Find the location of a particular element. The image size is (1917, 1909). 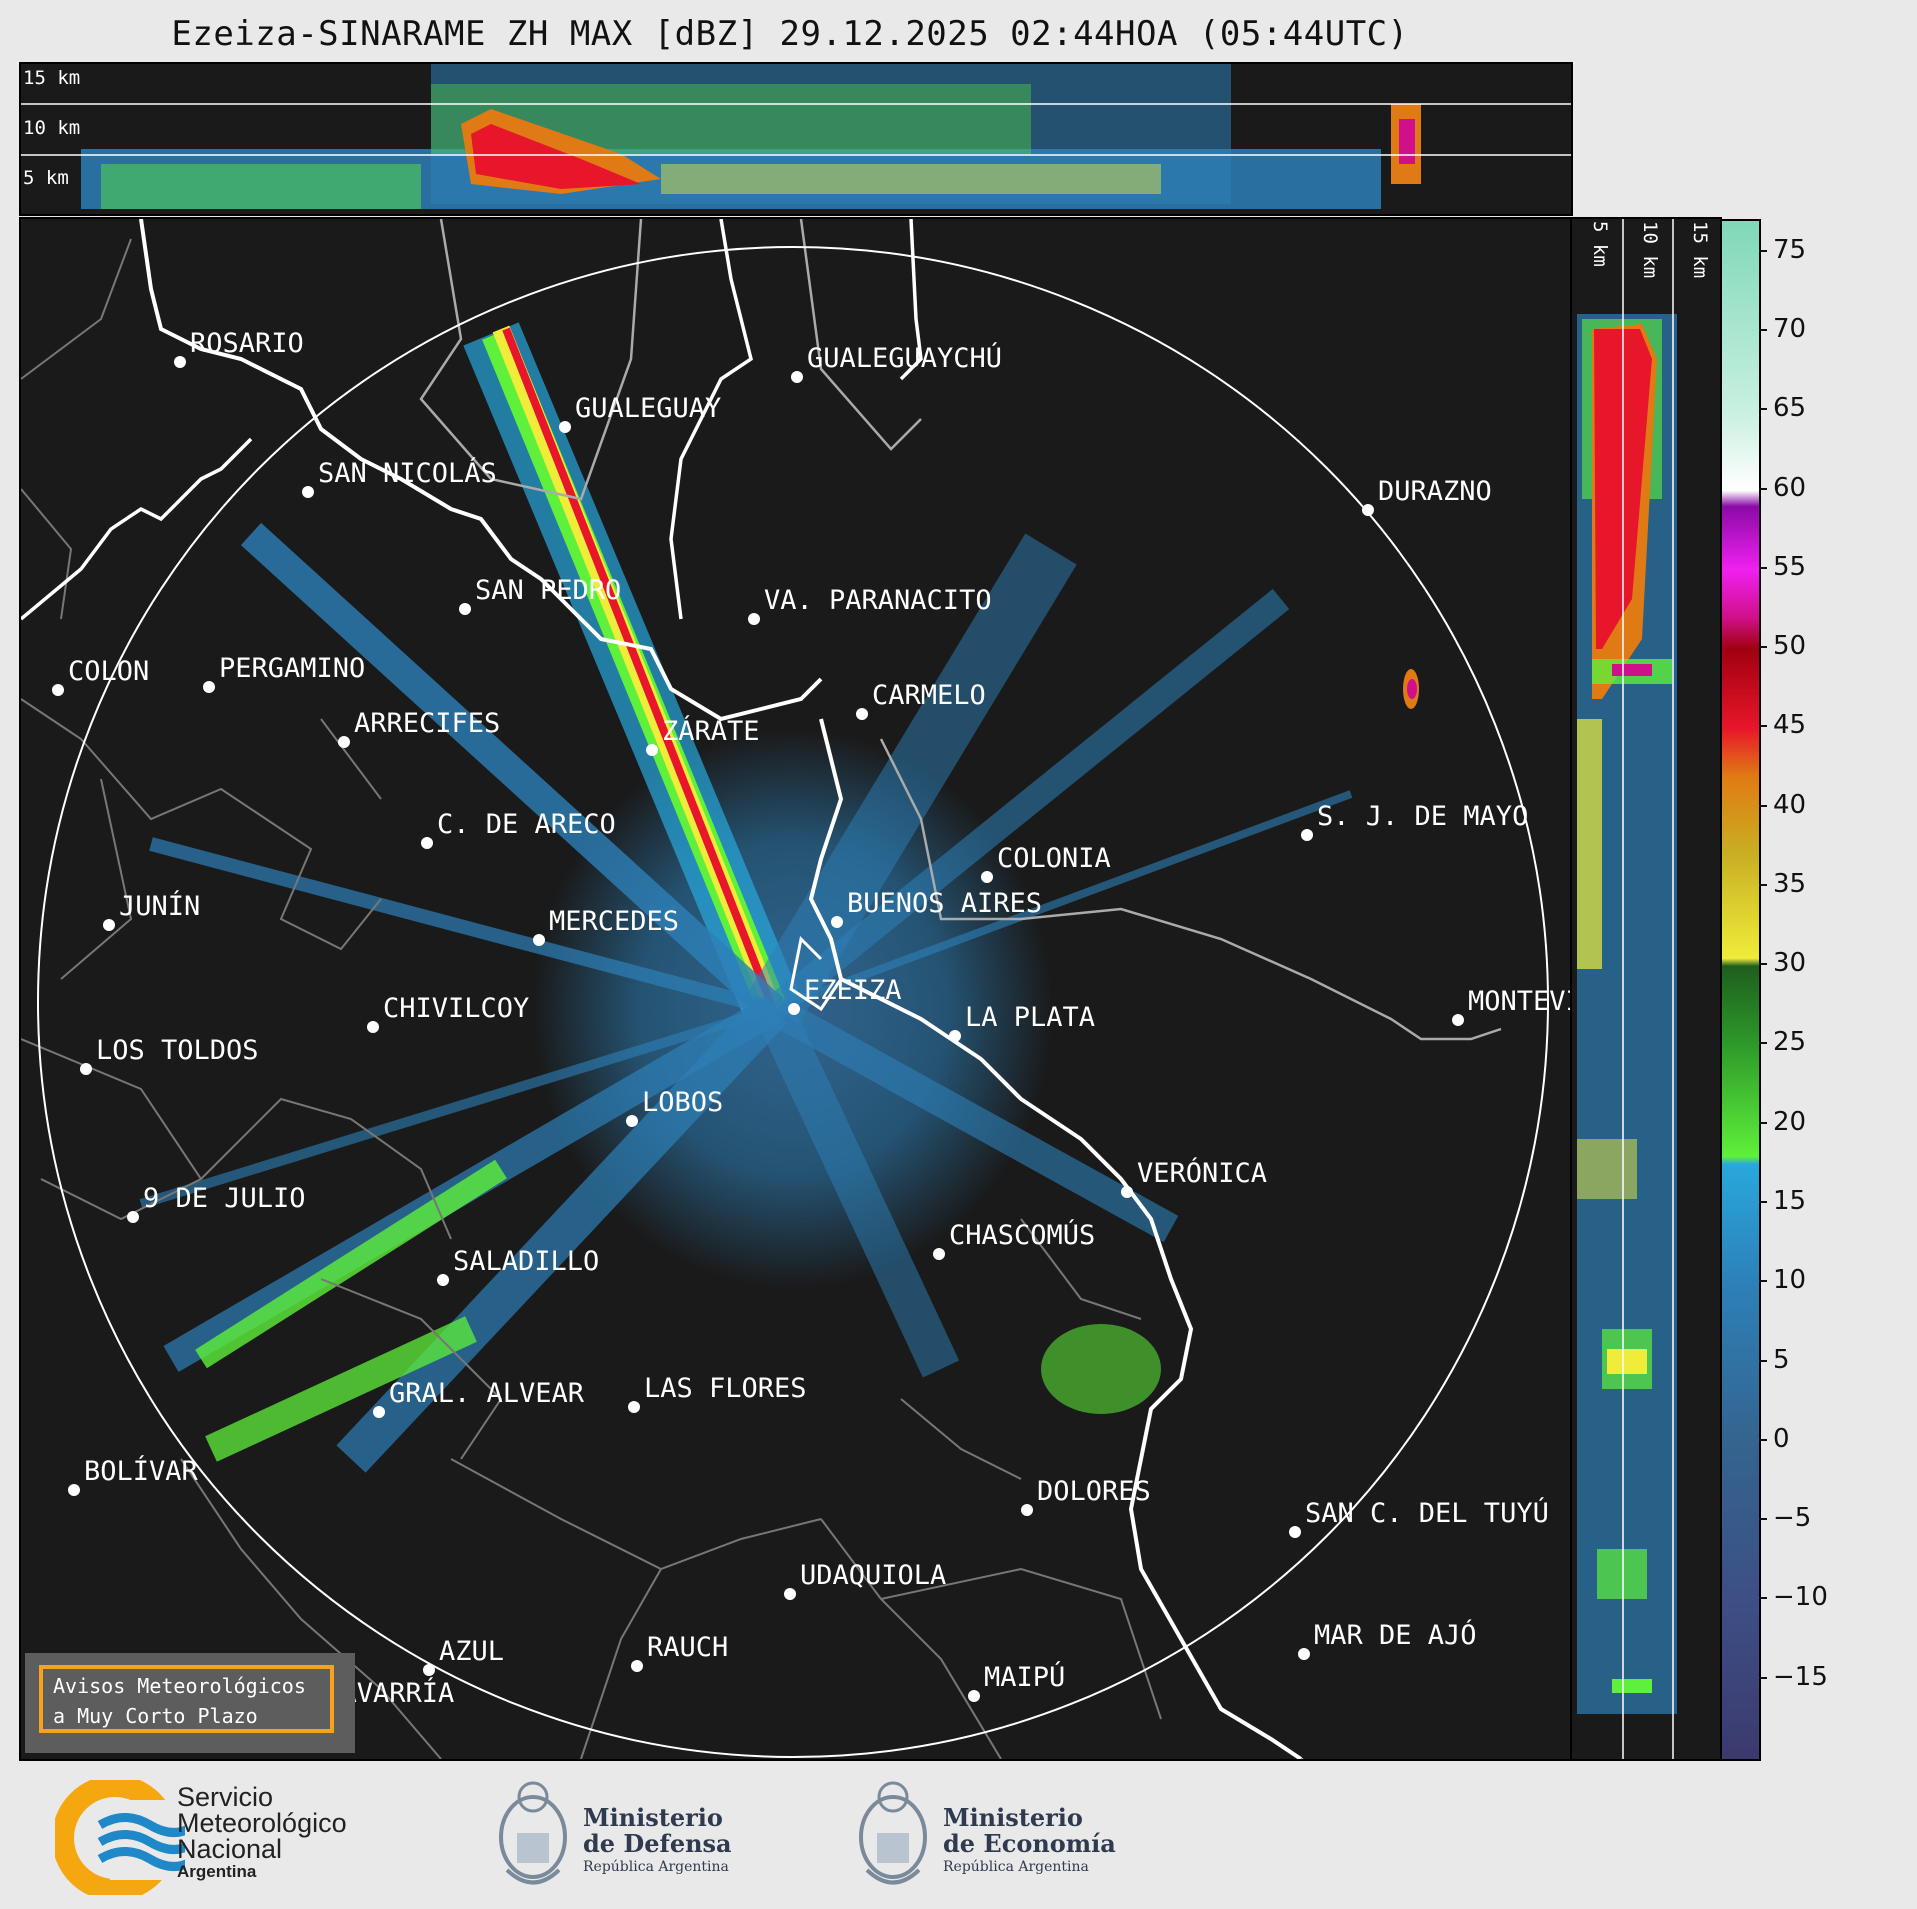

city-22: LOS TOLDOS is located at coordinates (169, 1055).